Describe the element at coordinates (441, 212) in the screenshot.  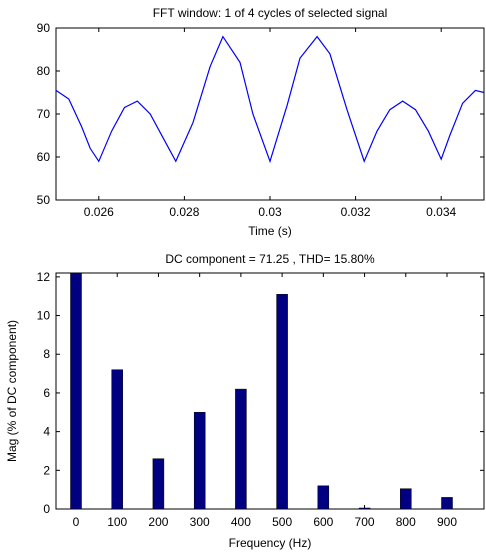
I see `time-x-tick-label: 0.034` at that location.